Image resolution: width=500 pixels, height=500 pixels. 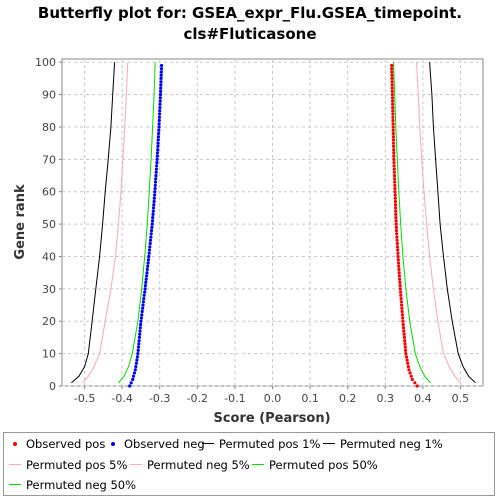 I want to click on y-tick-label: 40, so click(x=49, y=257).